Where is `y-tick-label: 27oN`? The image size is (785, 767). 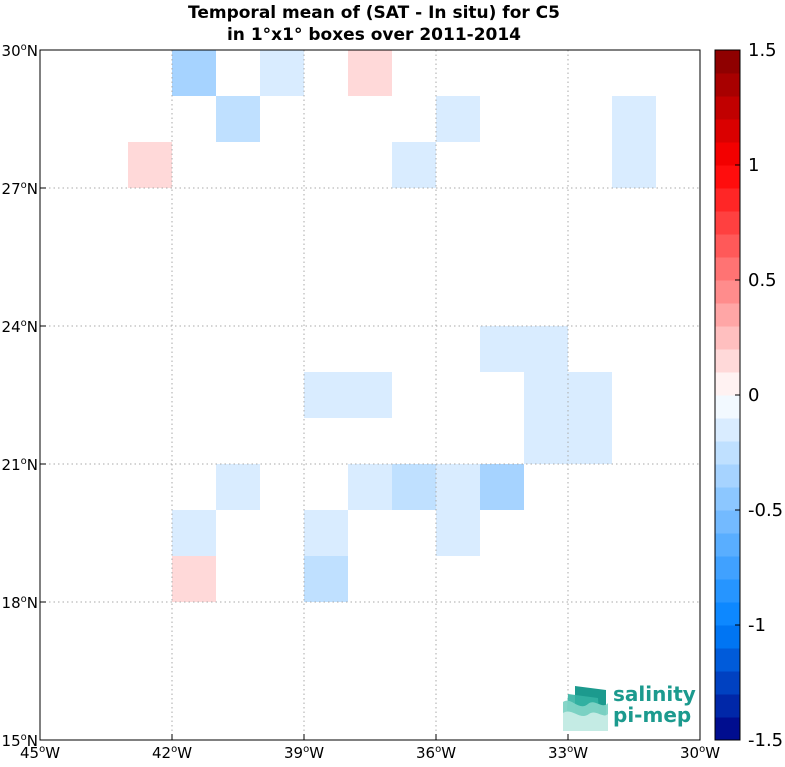
y-tick-label: 27oN is located at coordinates (20, 189).